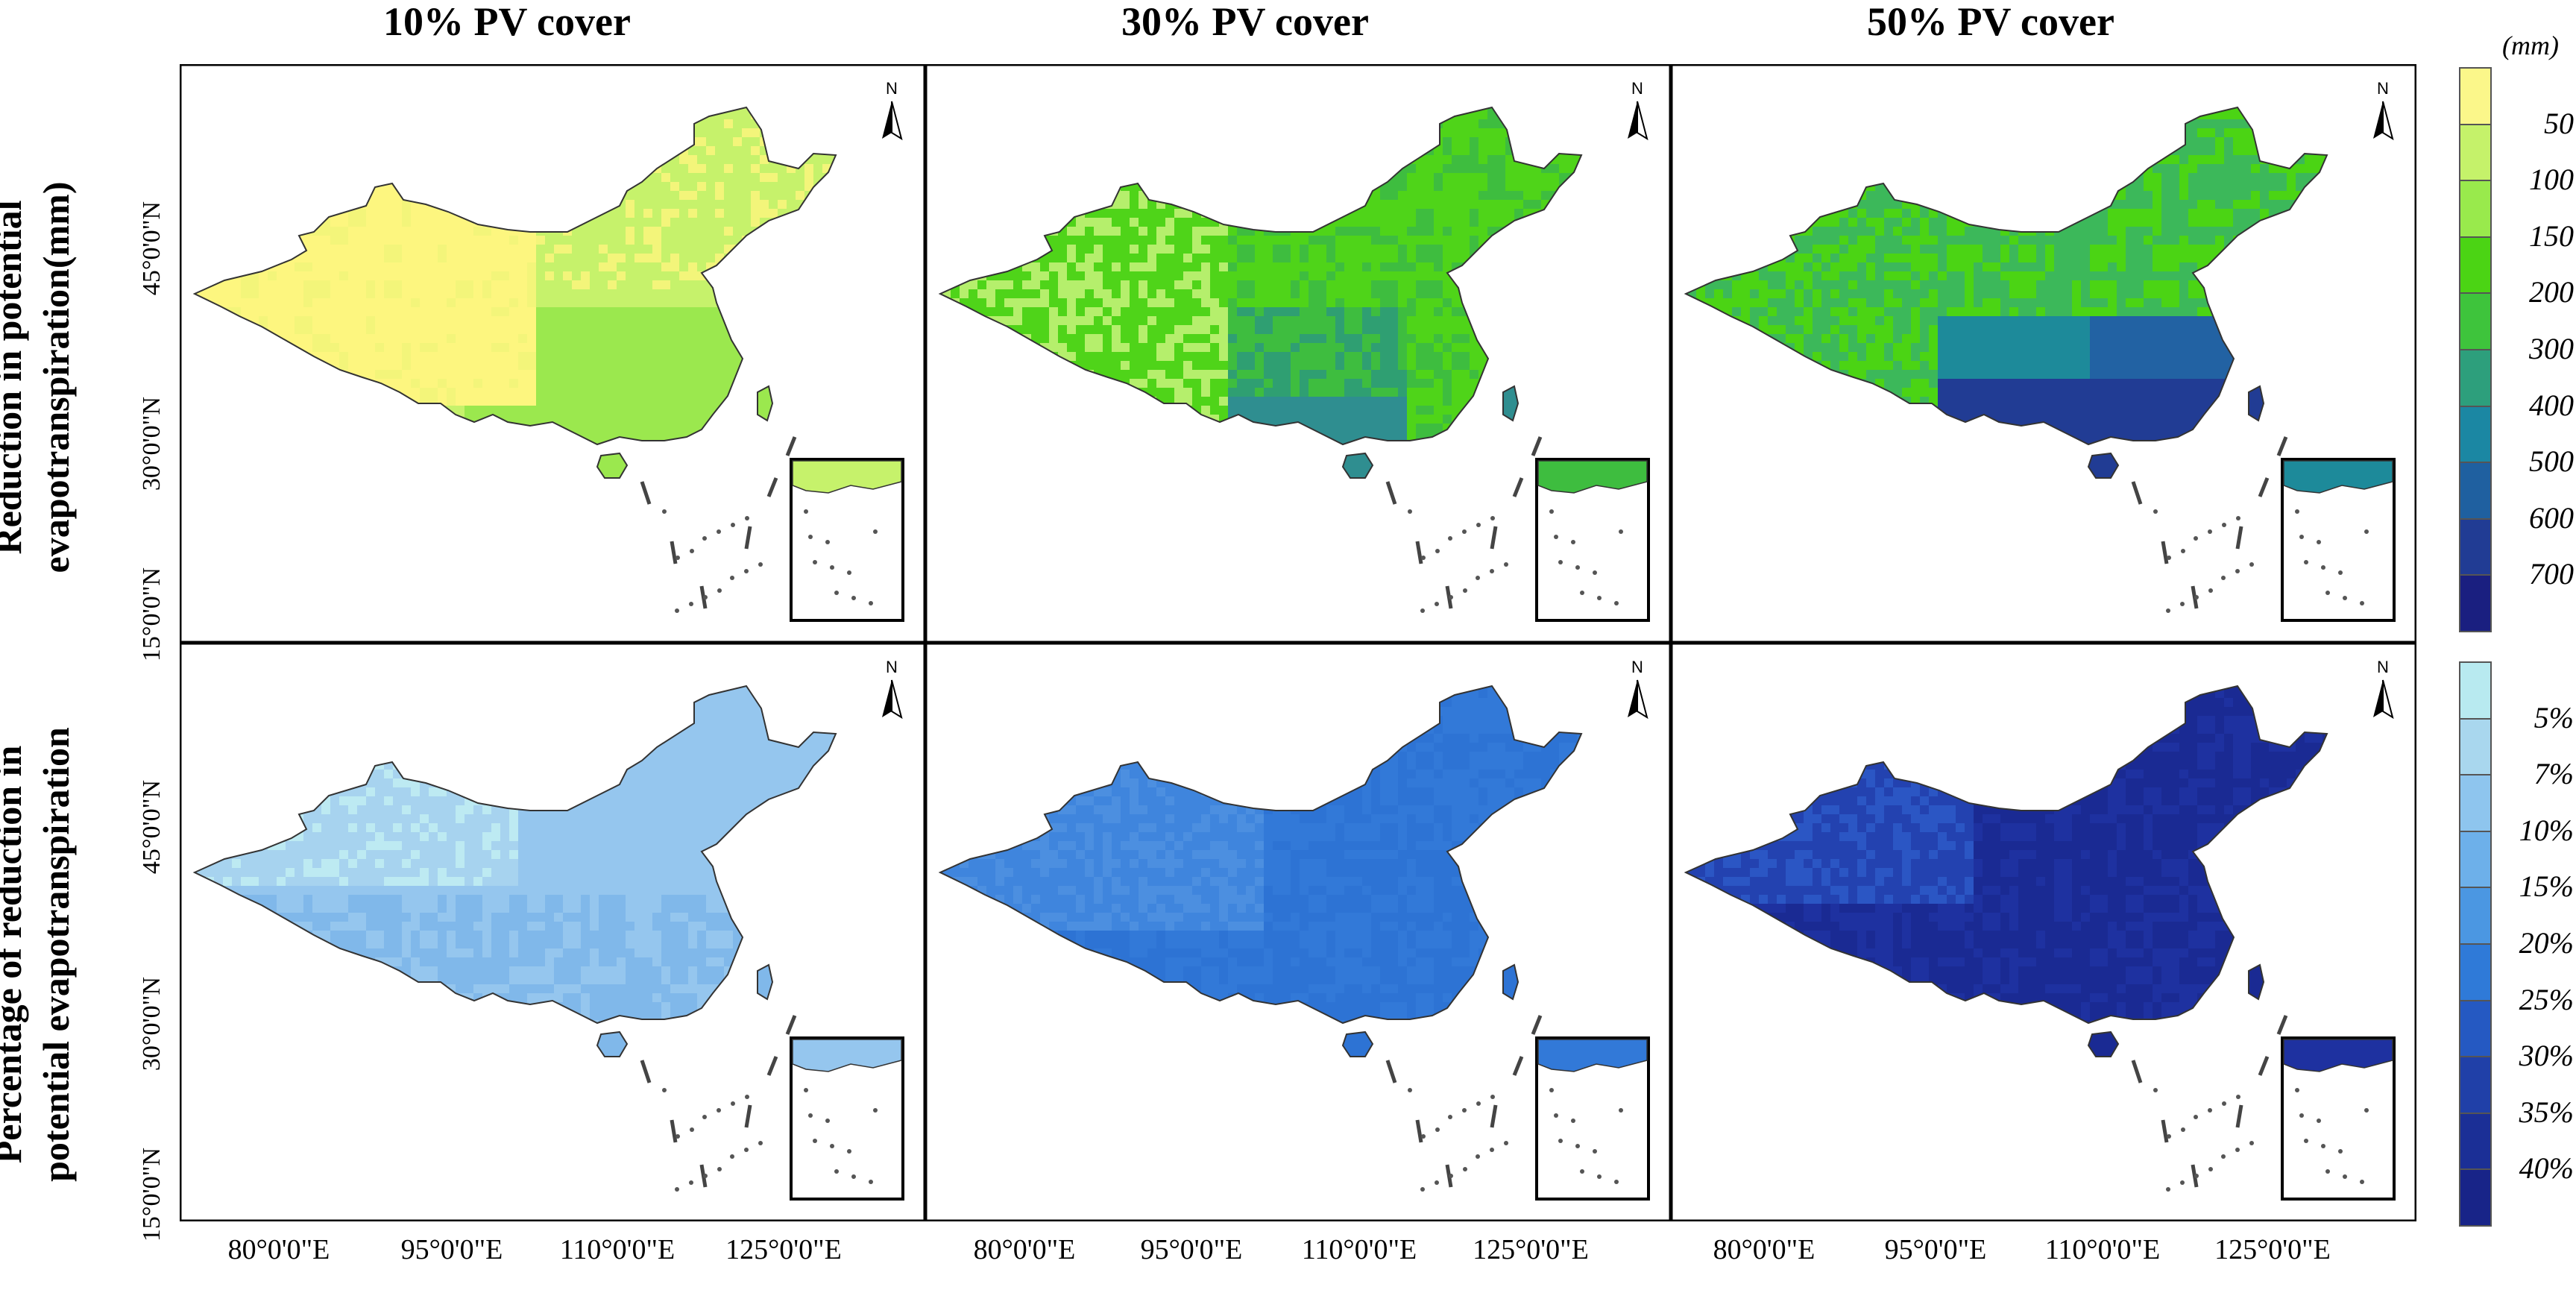  I want to click on legend-pct-label: 5%, so click(2536, 717).